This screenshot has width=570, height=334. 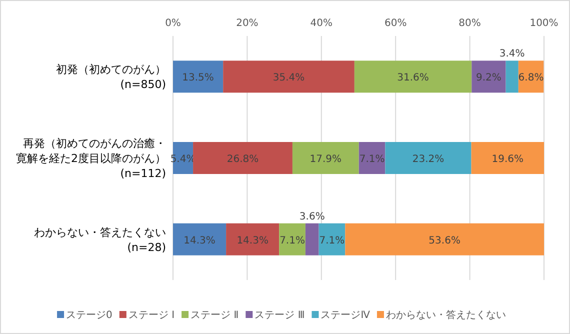 What do you see at coordinates (446, 315) in the screenshot?
I see `legend-label: わからない・答えたくない` at bounding box center [446, 315].